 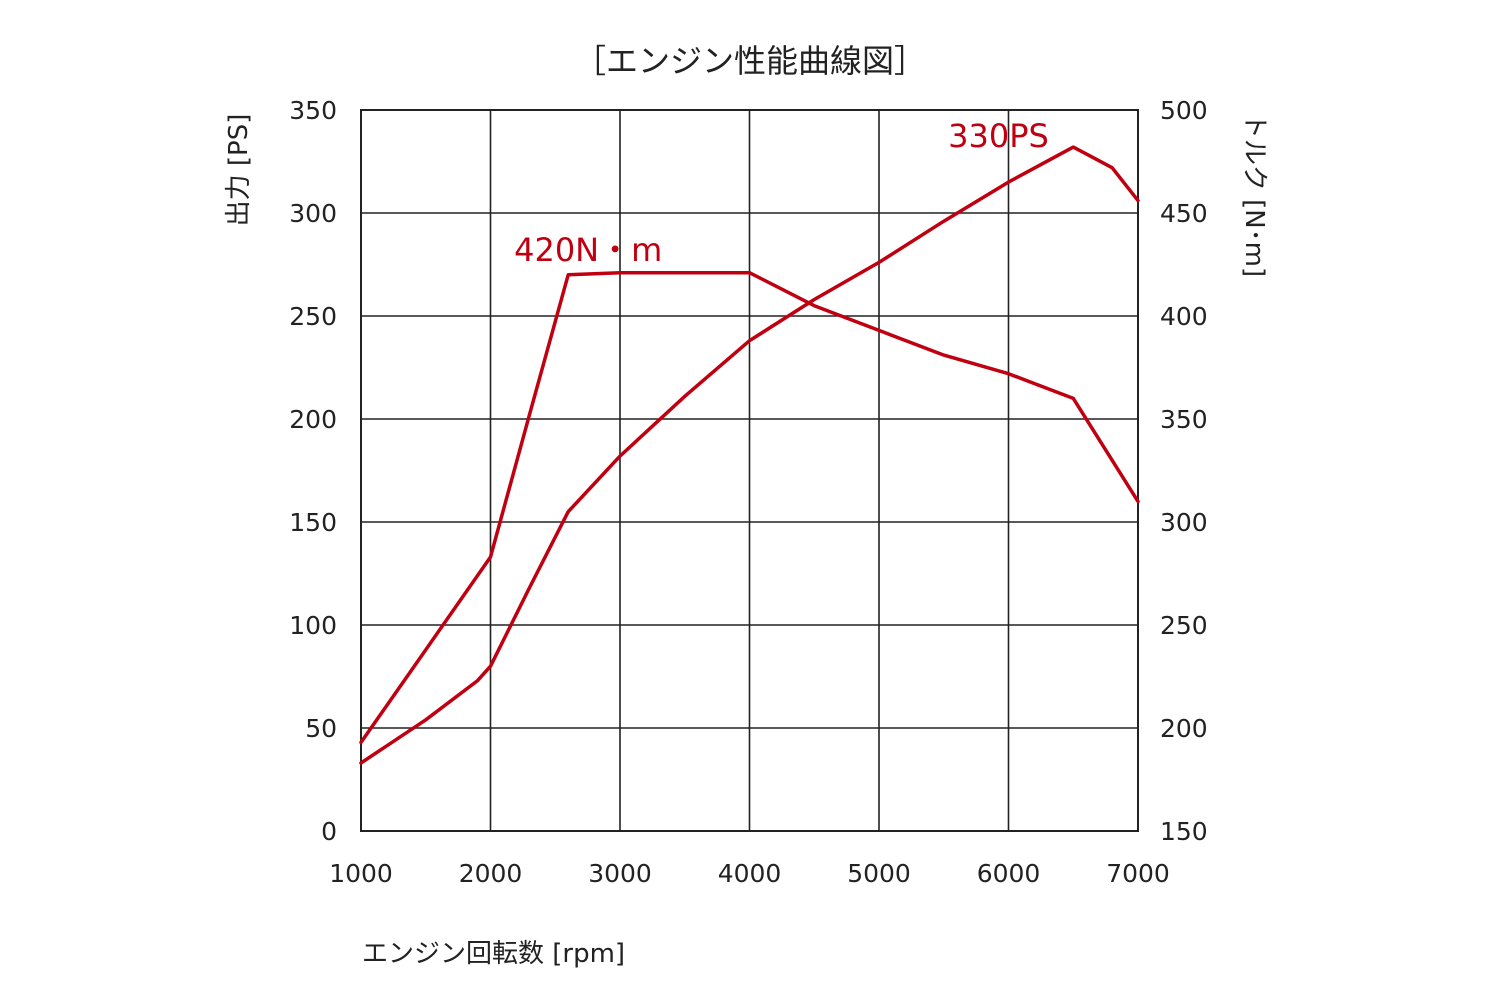 I want to click on left-y-tick-label-0: 0, so click(x=329, y=831).